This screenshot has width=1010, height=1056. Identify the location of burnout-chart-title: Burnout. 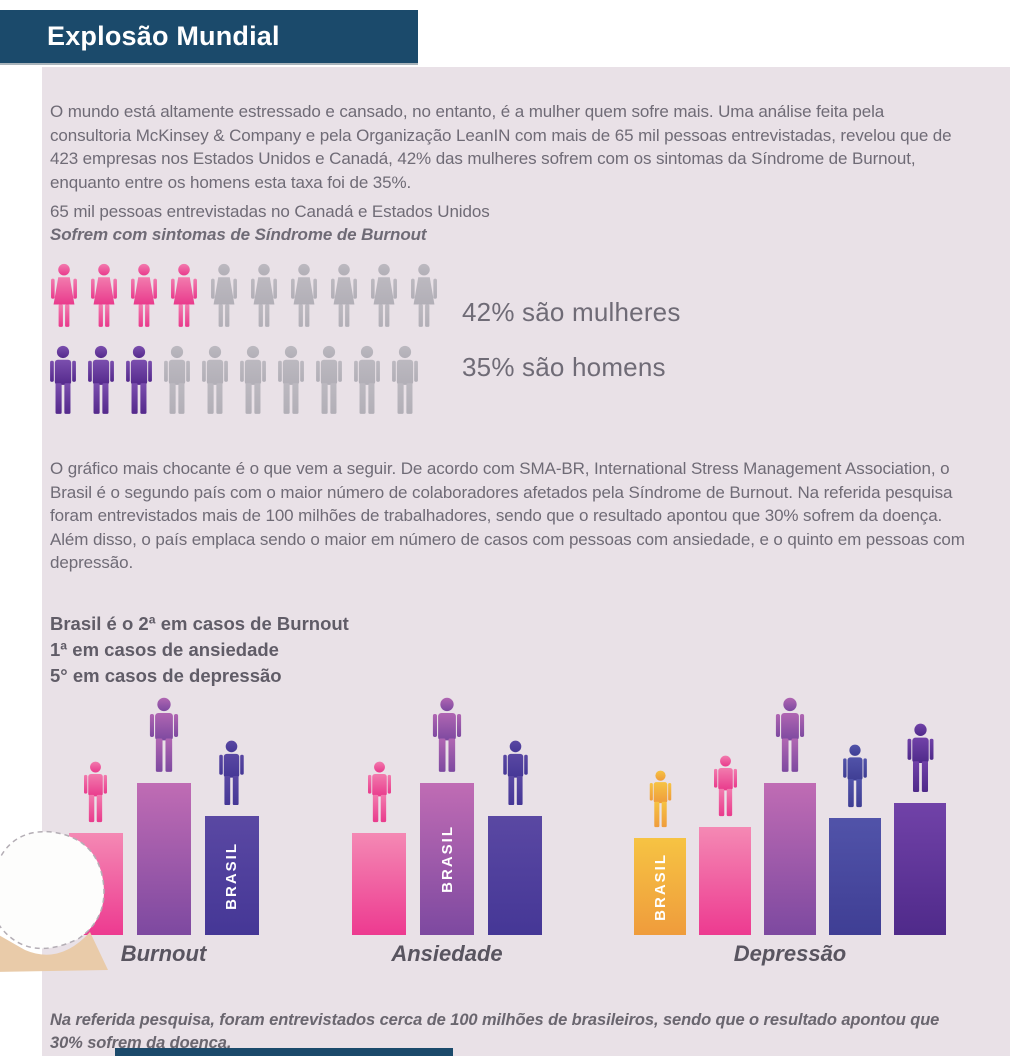
(163, 953).